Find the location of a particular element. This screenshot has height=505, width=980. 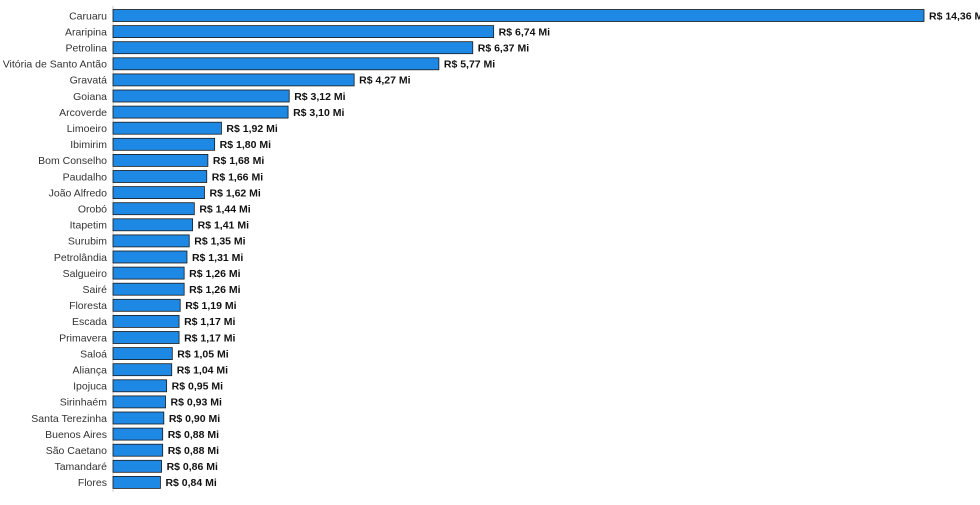

category-label: Itapetim is located at coordinates (89, 226).